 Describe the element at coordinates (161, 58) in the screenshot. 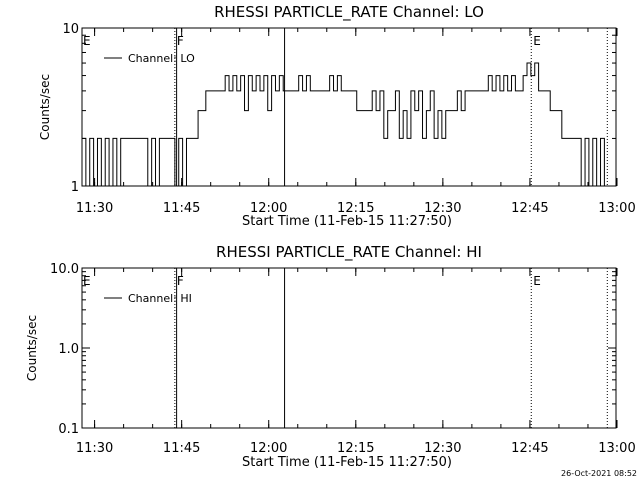

I see `legend-label-lo: Channel: LO` at that location.